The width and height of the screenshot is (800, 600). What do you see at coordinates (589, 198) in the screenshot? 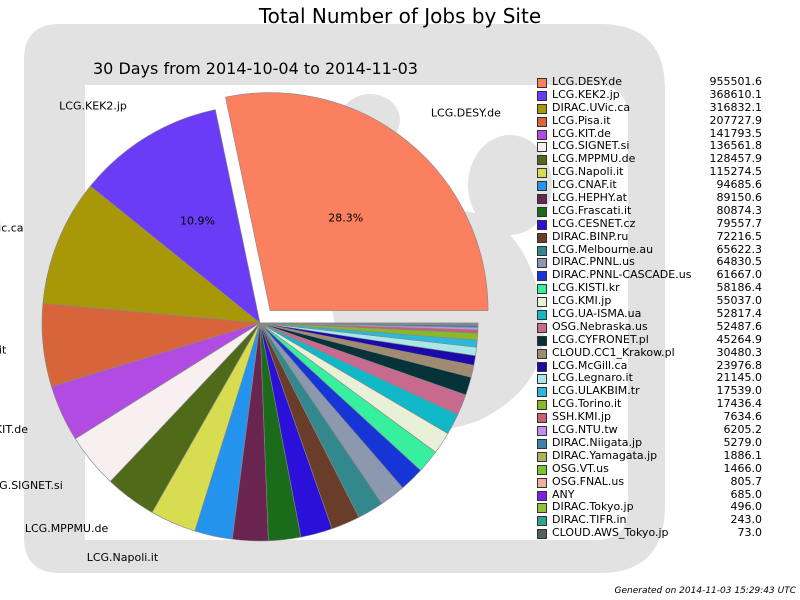
I see `legend-label: LCG.HEPHY.at` at bounding box center [589, 198].